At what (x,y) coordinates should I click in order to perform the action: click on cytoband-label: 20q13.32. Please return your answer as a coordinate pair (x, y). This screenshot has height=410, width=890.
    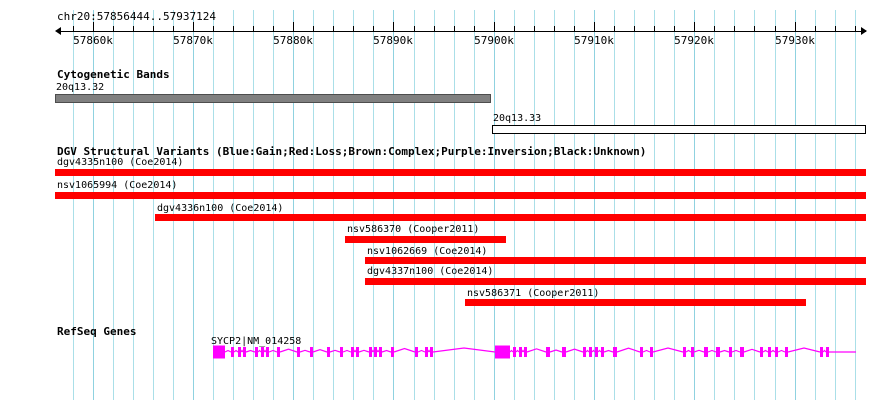
    Looking at the image, I should click on (80, 87).